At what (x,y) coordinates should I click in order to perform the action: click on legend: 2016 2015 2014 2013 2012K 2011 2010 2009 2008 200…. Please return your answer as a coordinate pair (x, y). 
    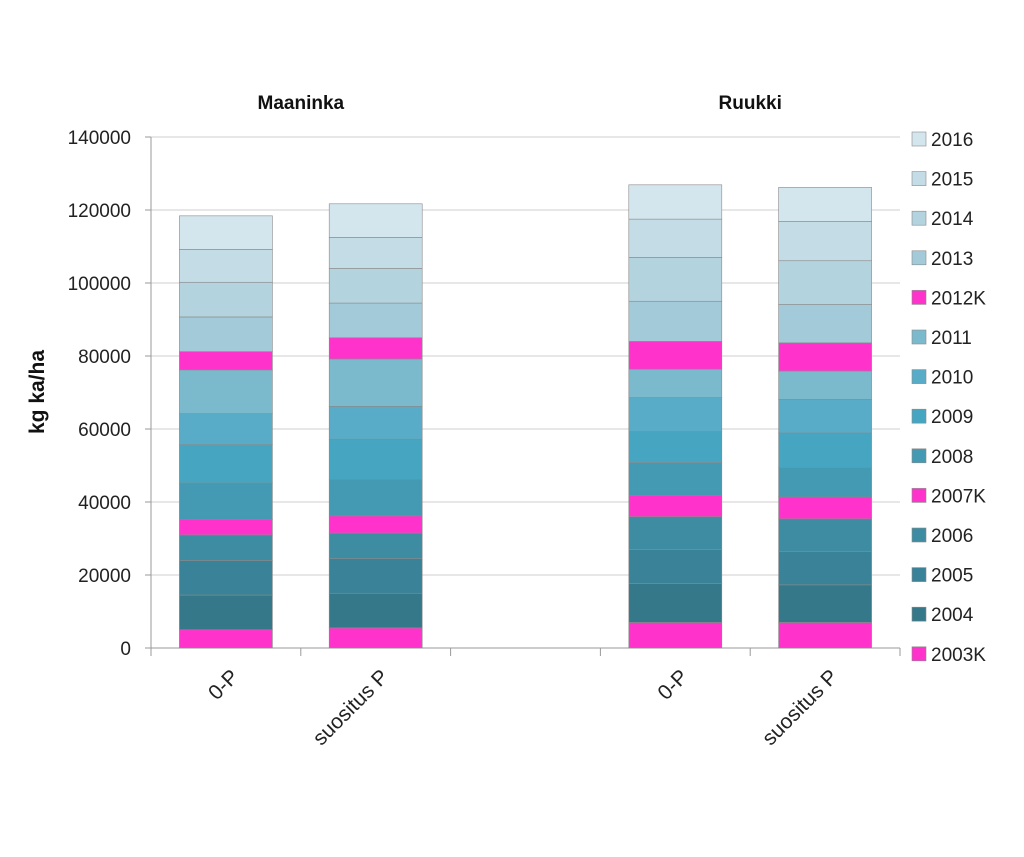
    Looking at the image, I should click on (948, 398).